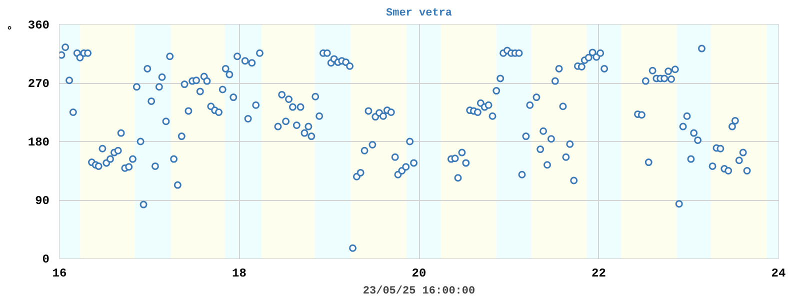 The height and width of the screenshot is (300, 800). What do you see at coordinates (39, 143) in the screenshot?
I see `y-tick-label: 180` at bounding box center [39, 143].